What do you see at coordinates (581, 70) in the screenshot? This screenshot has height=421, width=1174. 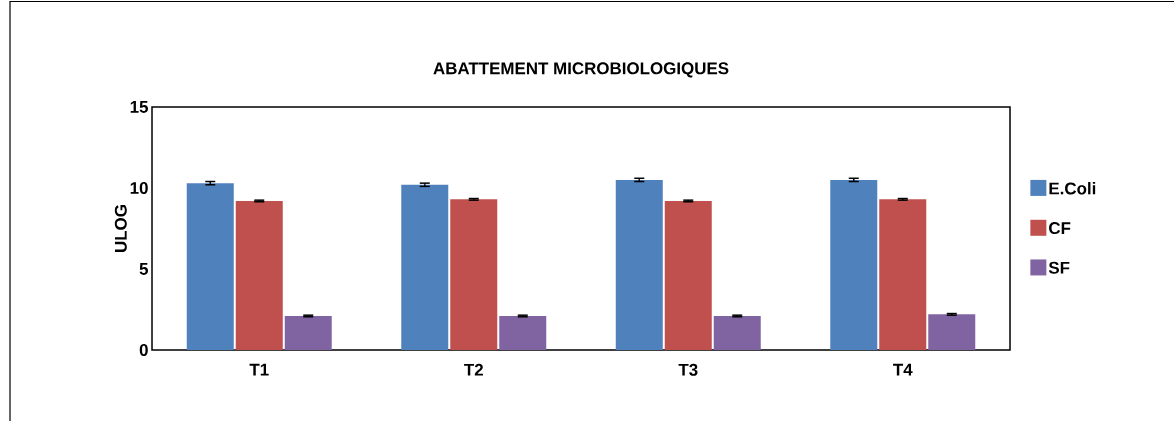 I see `chart-title: ABATTEMENT MICROBIOLOGIQUES` at bounding box center [581, 70].